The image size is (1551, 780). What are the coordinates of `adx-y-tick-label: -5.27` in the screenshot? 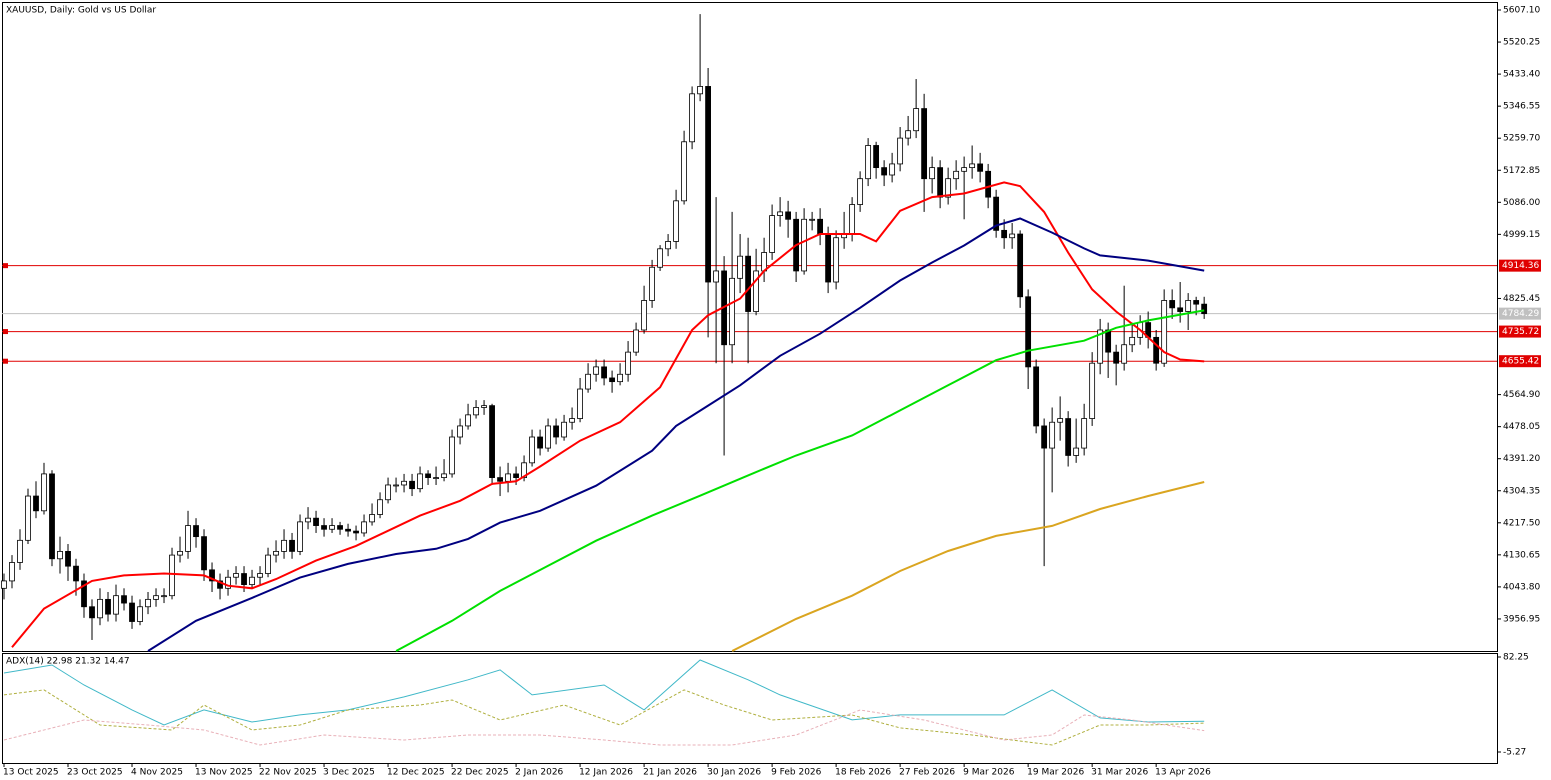 It's located at (1514, 753).